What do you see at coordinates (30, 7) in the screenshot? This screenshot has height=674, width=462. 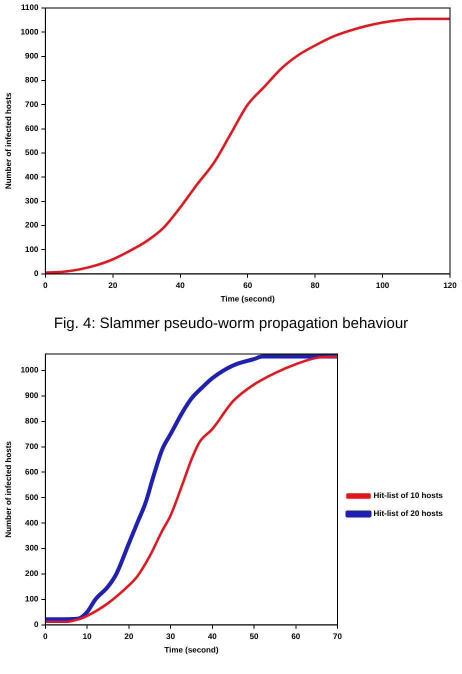 I see `y-tick-label: 1100` at bounding box center [30, 7].